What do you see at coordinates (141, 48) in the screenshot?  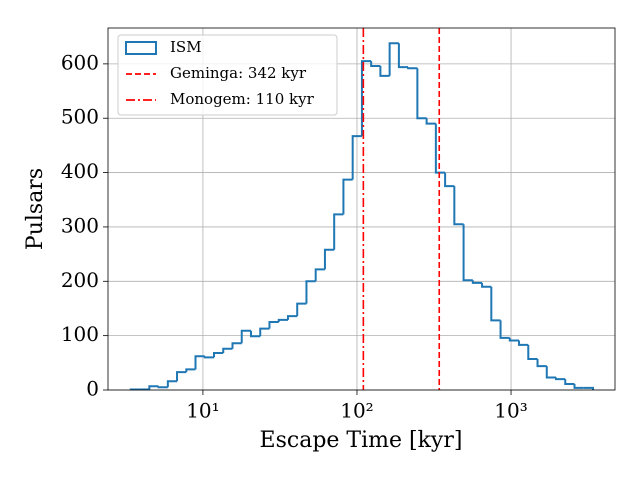 I see `legend-swatch` at bounding box center [141, 48].